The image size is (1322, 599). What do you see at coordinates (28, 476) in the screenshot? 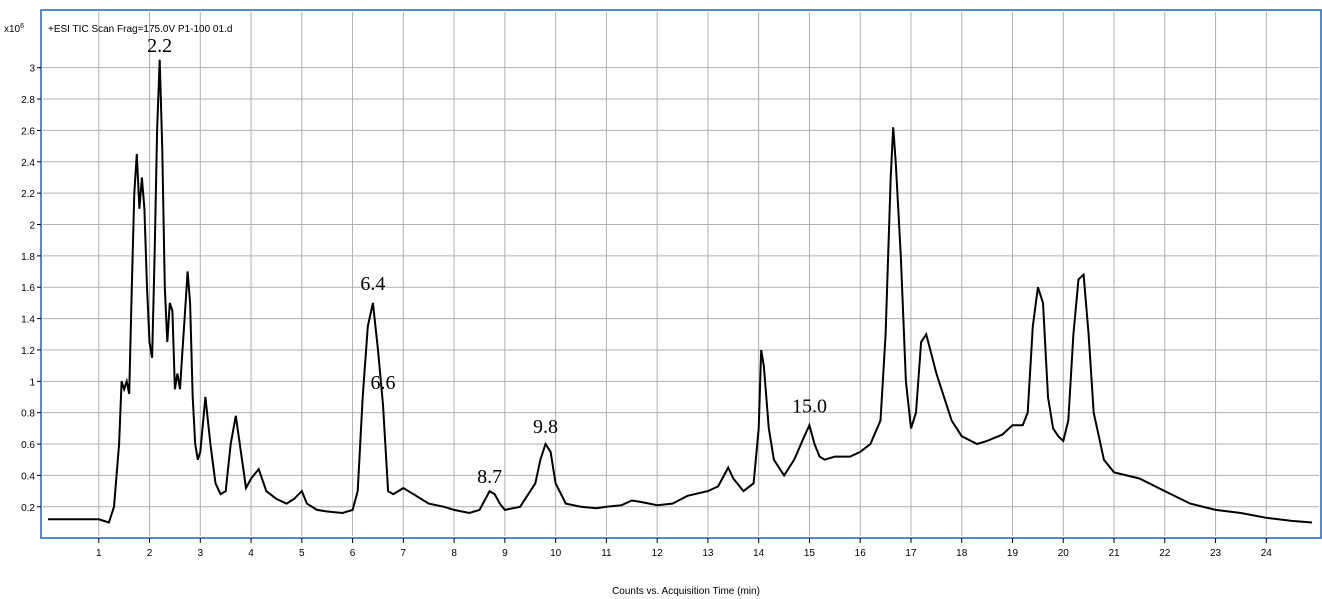
I see `y-tick-label: 0.4` at bounding box center [28, 476].